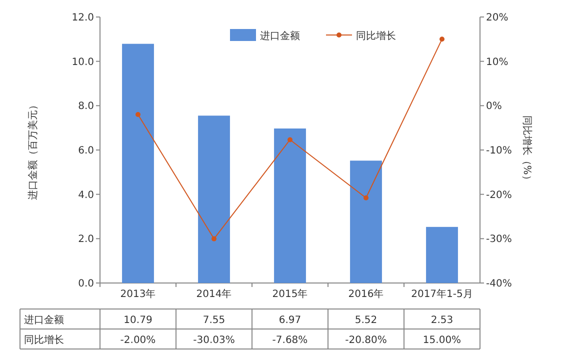 Image resolution: width=562 pixels, height=364 pixels. What do you see at coordinates (499, 151) in the screenshot?
I see `y2-tick-label: -10%` at bounding box center [499, 151].